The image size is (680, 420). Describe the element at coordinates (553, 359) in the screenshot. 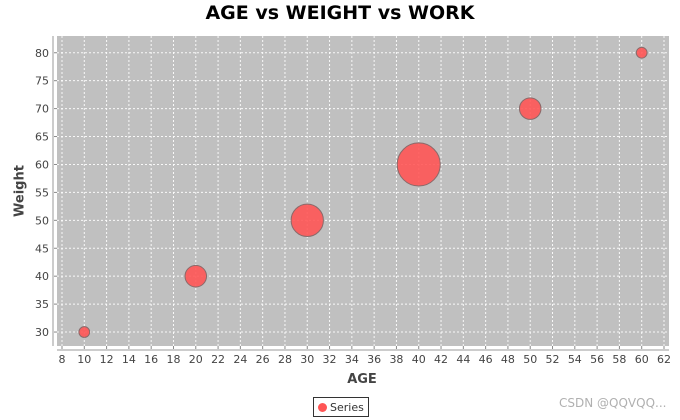

I see `x-tick-label: 52` at that location.